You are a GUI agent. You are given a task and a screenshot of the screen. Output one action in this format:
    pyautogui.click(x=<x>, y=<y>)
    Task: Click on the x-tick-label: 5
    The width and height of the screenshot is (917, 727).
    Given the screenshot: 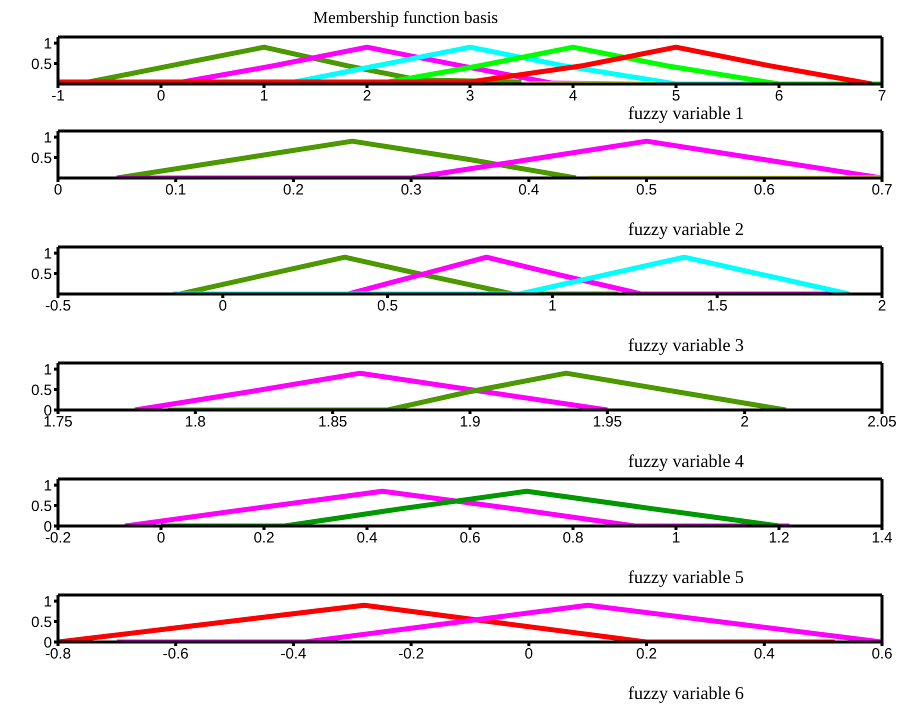 What is the action you would take?
    pyautogui.click(x=676, y=96)
    